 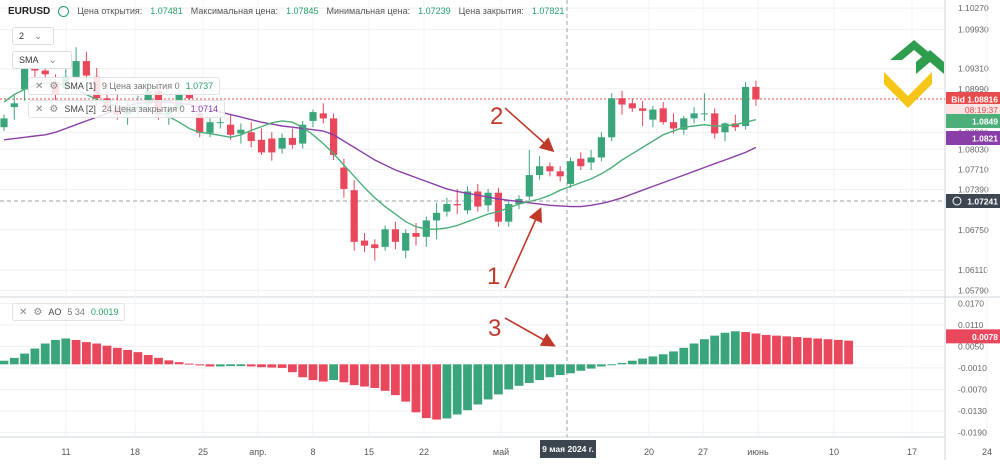 I want to click on high-value: 1.07845, so click(x=302, y=11).